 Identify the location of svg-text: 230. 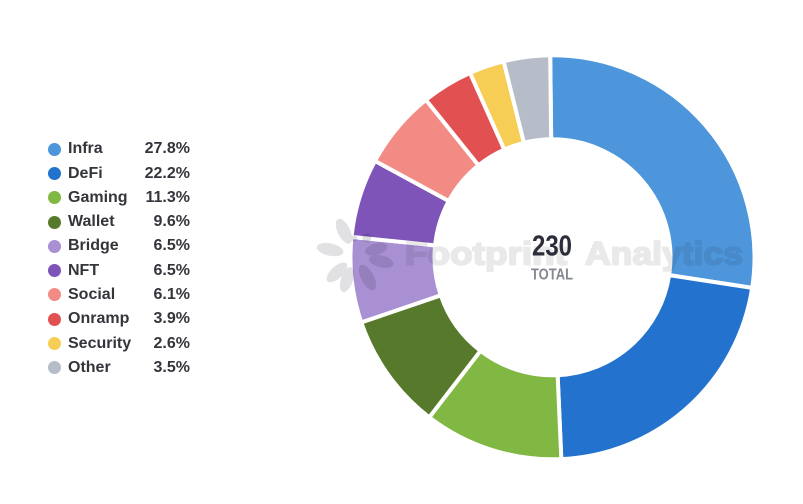
(552, 247).